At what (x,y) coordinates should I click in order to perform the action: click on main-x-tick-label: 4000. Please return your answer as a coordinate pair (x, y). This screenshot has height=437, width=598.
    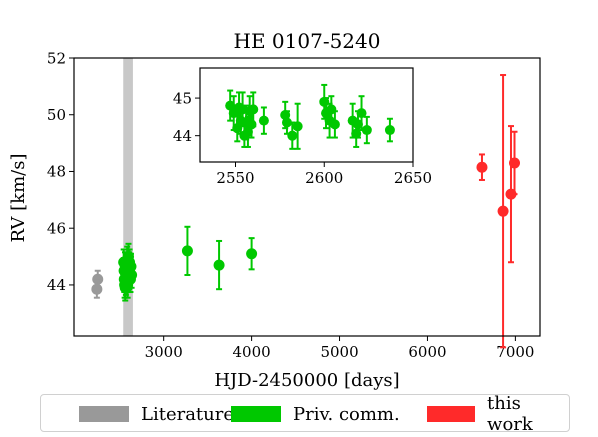
    Looking at the image, I should click on (252, 352).